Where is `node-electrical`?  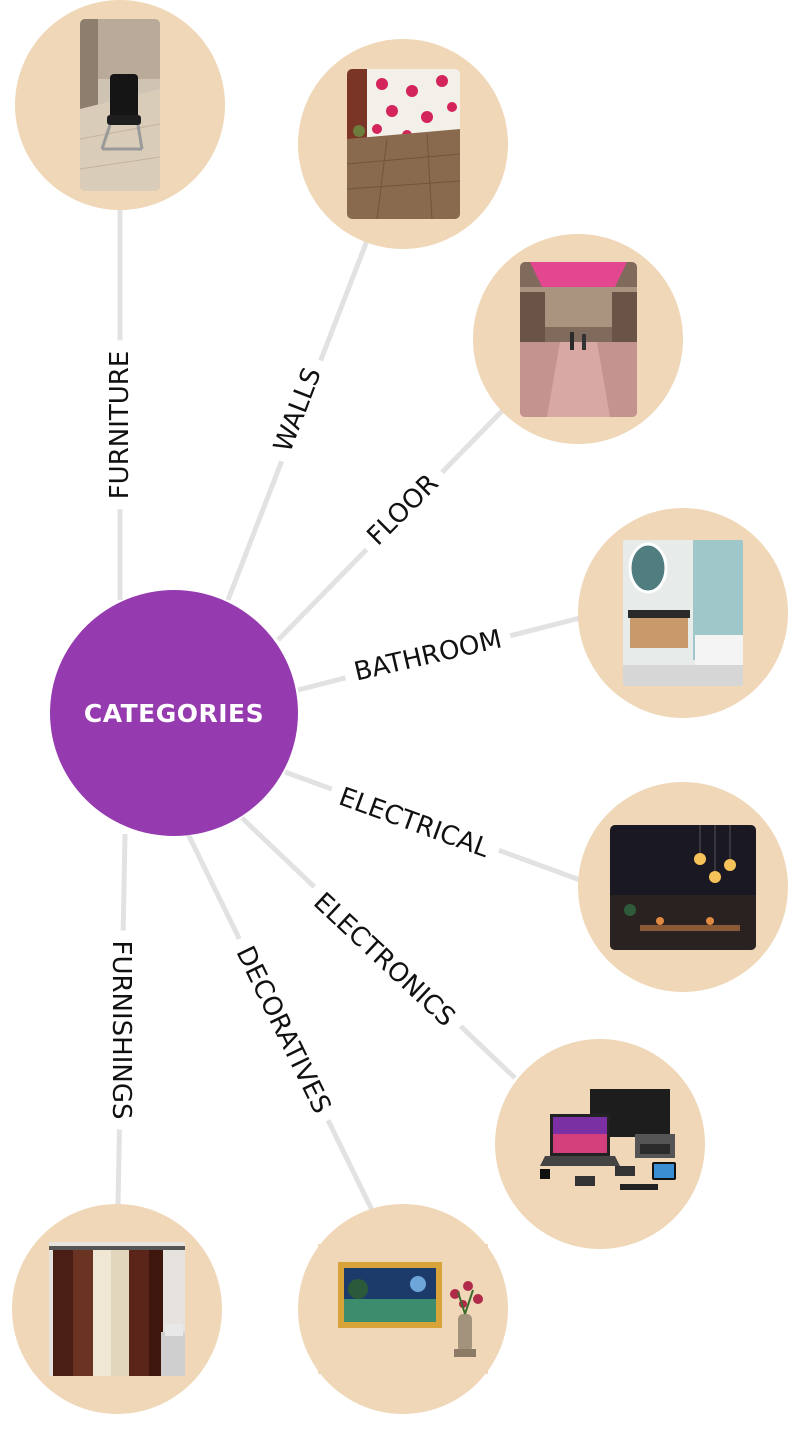 node-electrical is located at coordinates (683, 887).